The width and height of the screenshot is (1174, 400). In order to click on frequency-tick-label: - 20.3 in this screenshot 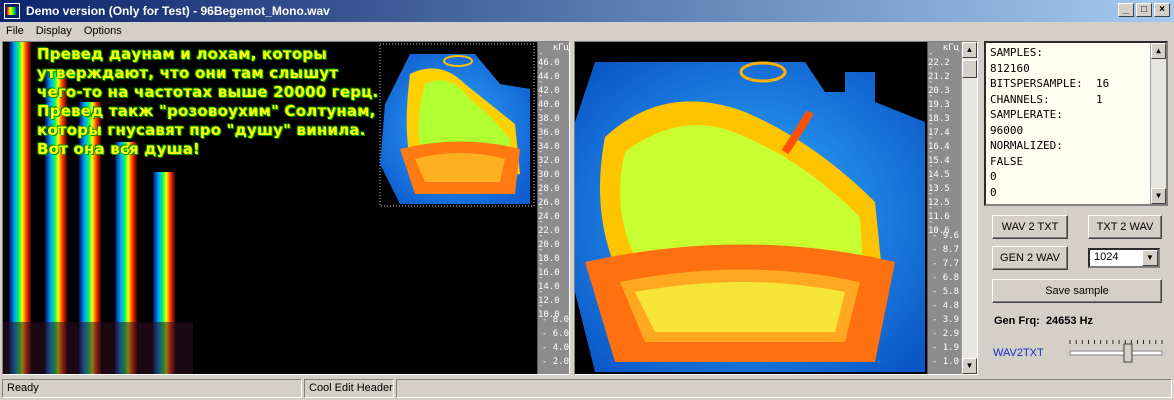, I will do `click(939, 86)`.